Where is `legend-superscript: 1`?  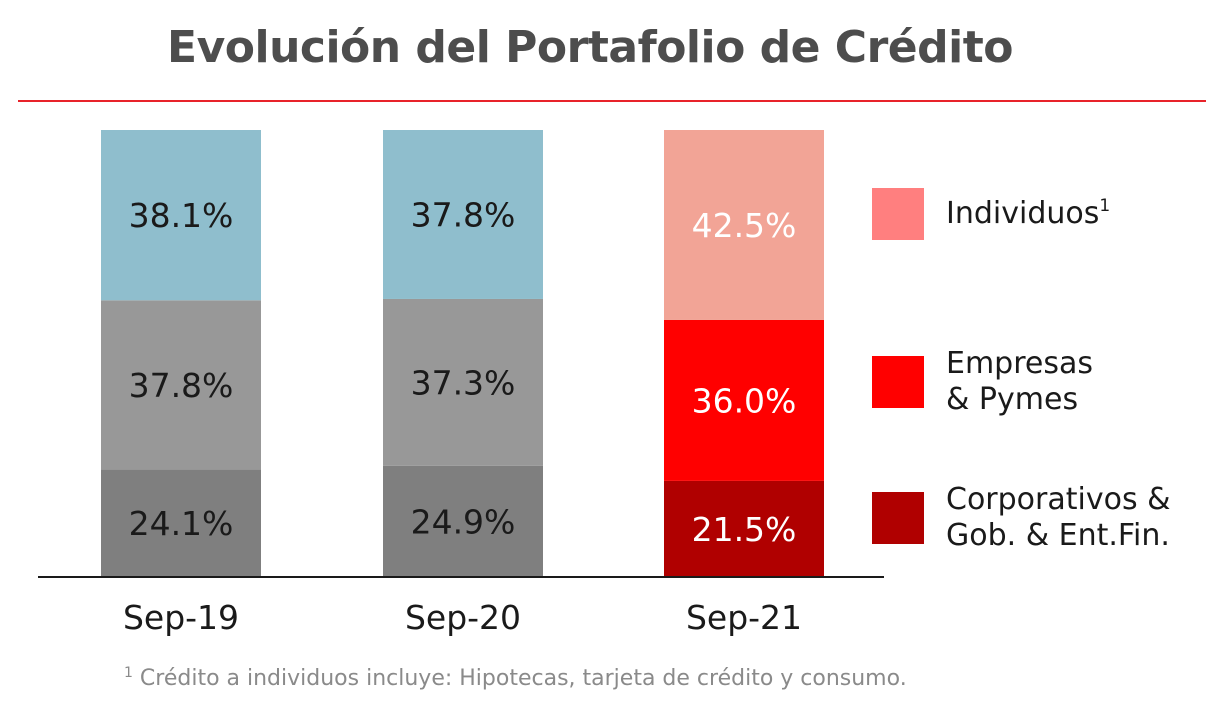 legend-superscript: 1 is located at coordinates (1105, 206).